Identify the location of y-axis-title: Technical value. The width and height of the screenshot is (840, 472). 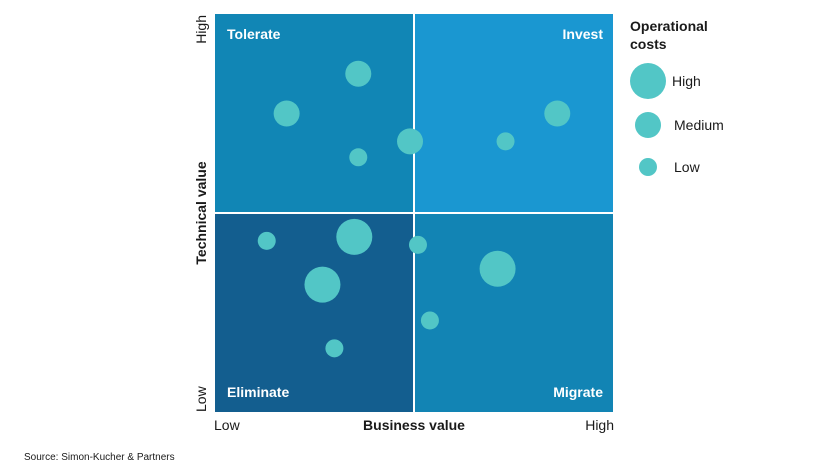
(201, 212).